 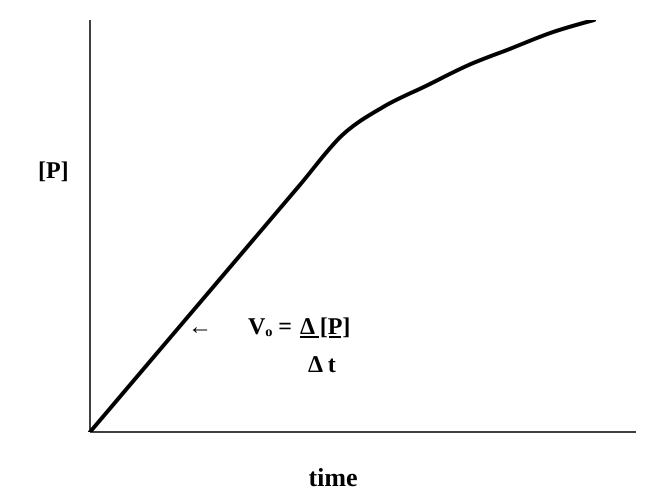 I want to click on annotation: ←, so click(x=200, y=327).